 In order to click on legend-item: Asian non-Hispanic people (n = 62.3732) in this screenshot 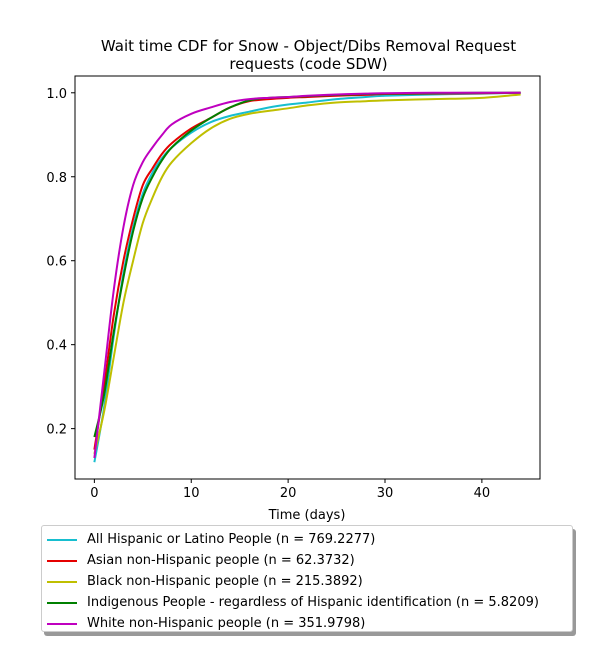, I will do `click(307, 560)`.